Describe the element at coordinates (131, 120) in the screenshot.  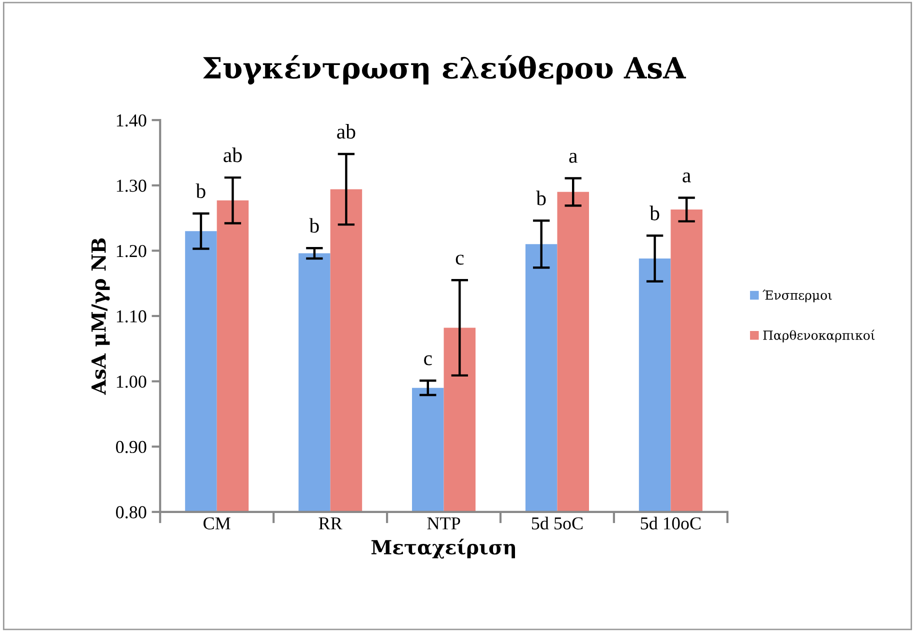
I see `y-tick-label: 1.40` at that location.